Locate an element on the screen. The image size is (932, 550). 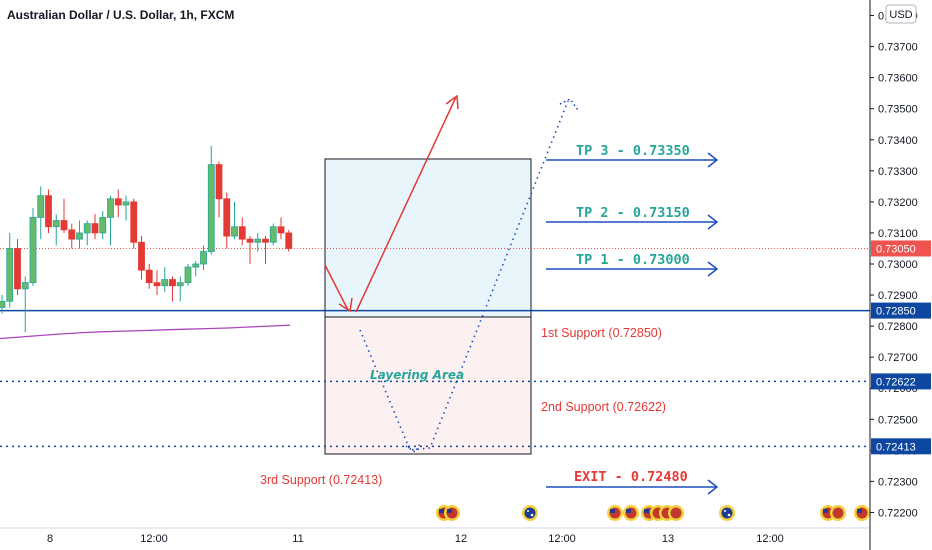
layering-zone is located at coordinates (428, 385).